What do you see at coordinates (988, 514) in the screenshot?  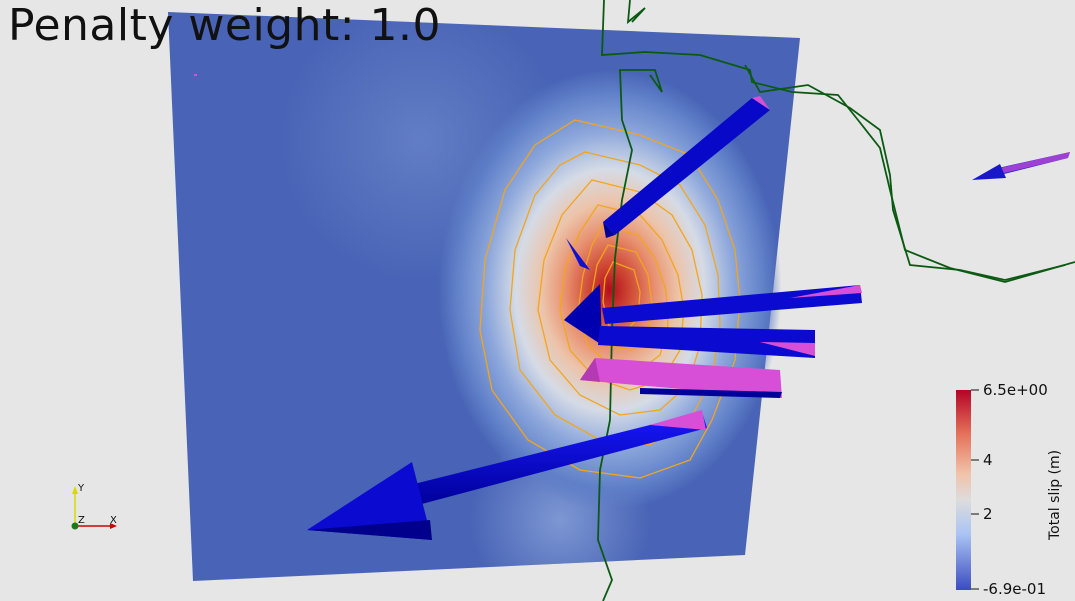 I see `colorbar-tick-2-label: 2` at bounding box center [988, 514].